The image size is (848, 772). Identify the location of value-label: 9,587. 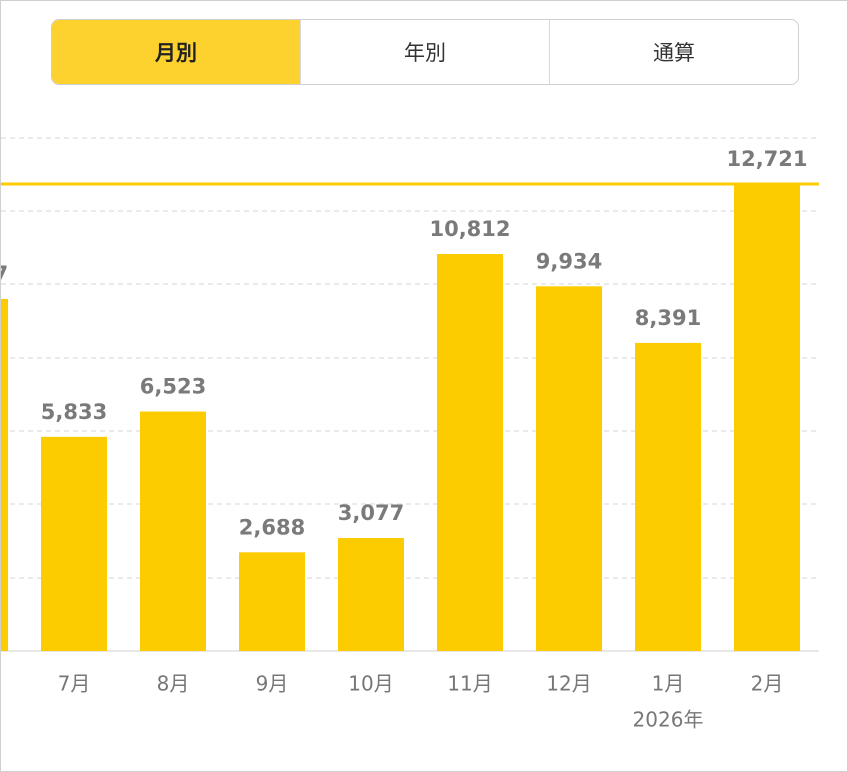
(4, 274).